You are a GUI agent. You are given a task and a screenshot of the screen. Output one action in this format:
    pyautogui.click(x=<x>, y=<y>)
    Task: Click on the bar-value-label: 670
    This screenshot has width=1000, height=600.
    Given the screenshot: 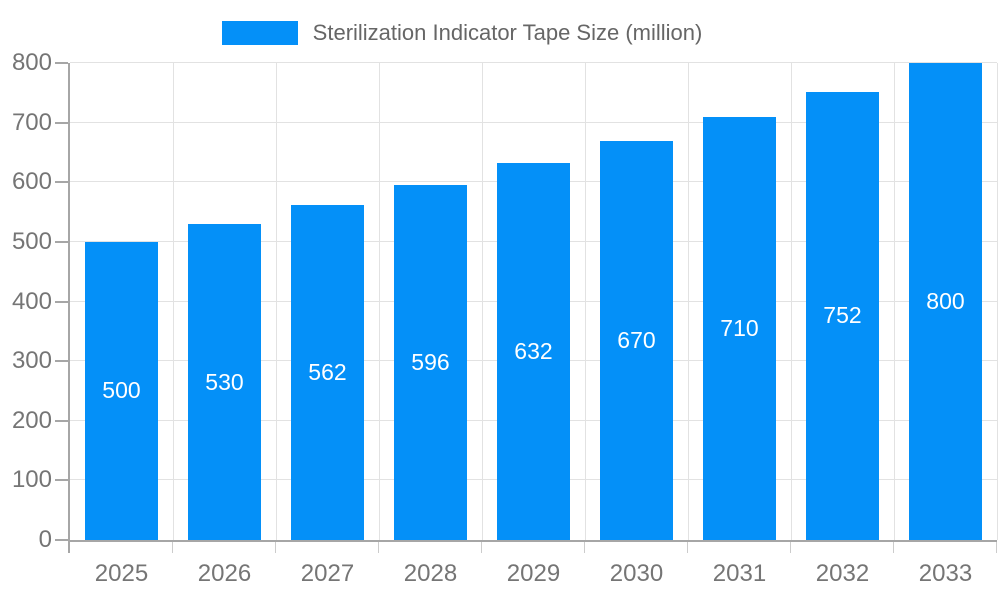 What is the action you would take?
    pyautogui.click(x=636, y=339)
    